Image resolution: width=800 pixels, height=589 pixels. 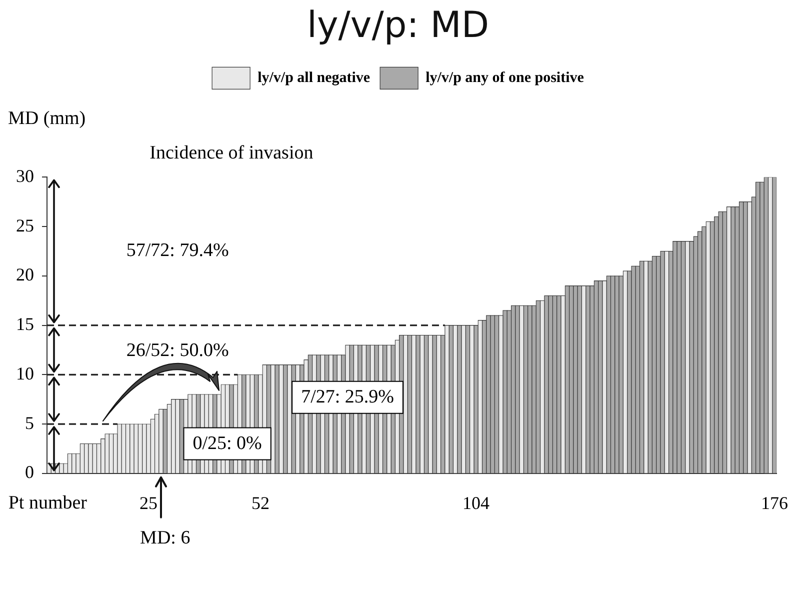 What do you see at coordinates (260, 502) in the screenshot?
I see `x-tick-label: 52` at bounding box center [260, 502].